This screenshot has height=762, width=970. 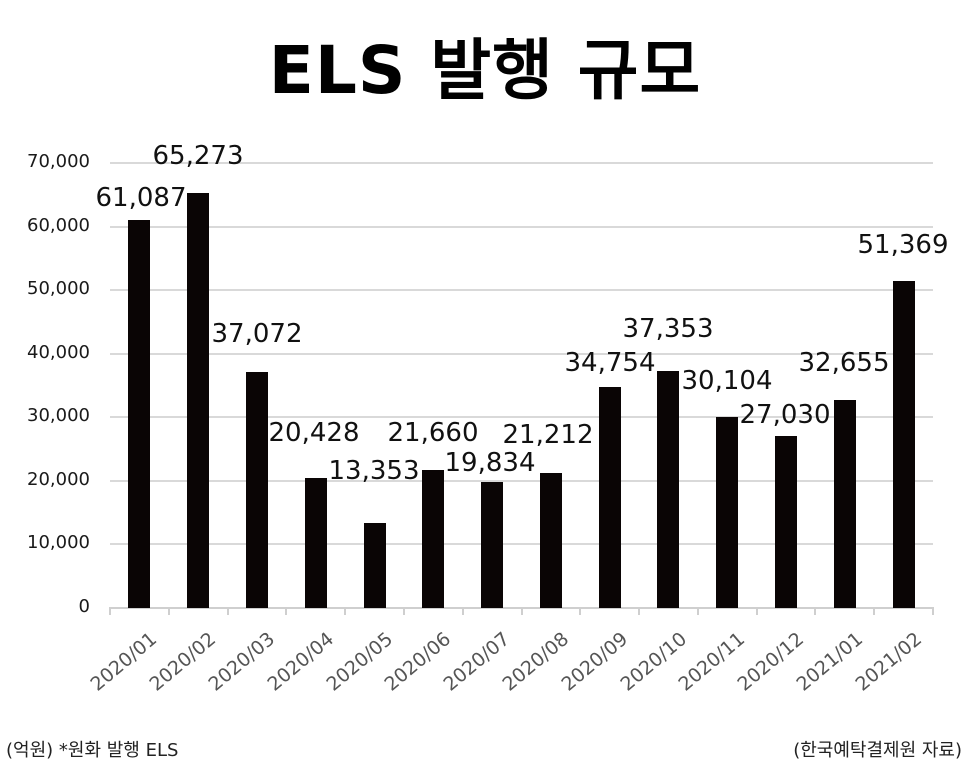 I want to click on y-axis-tick-label: 70,000, so click(x=58, y=161).